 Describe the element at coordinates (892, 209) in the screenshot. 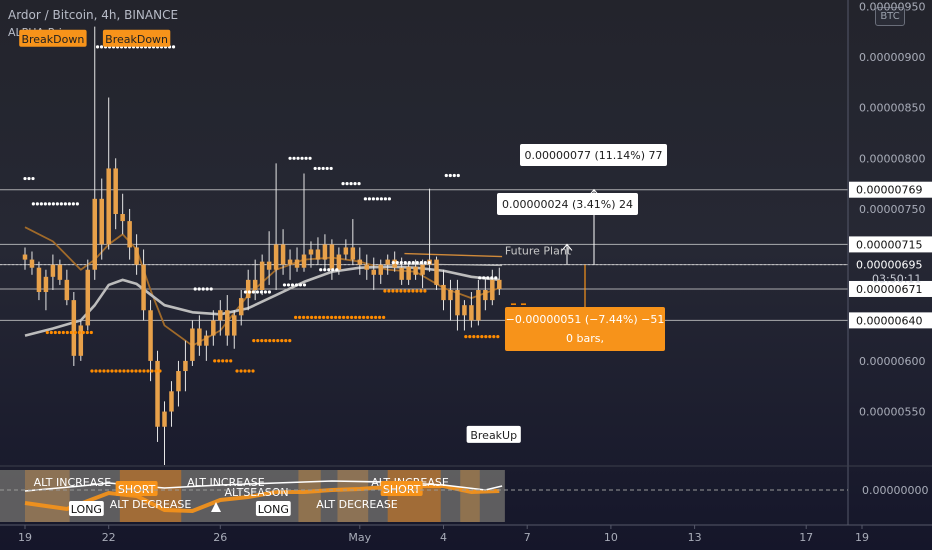

I see `price-tick-label: 0.00000750` at that location.